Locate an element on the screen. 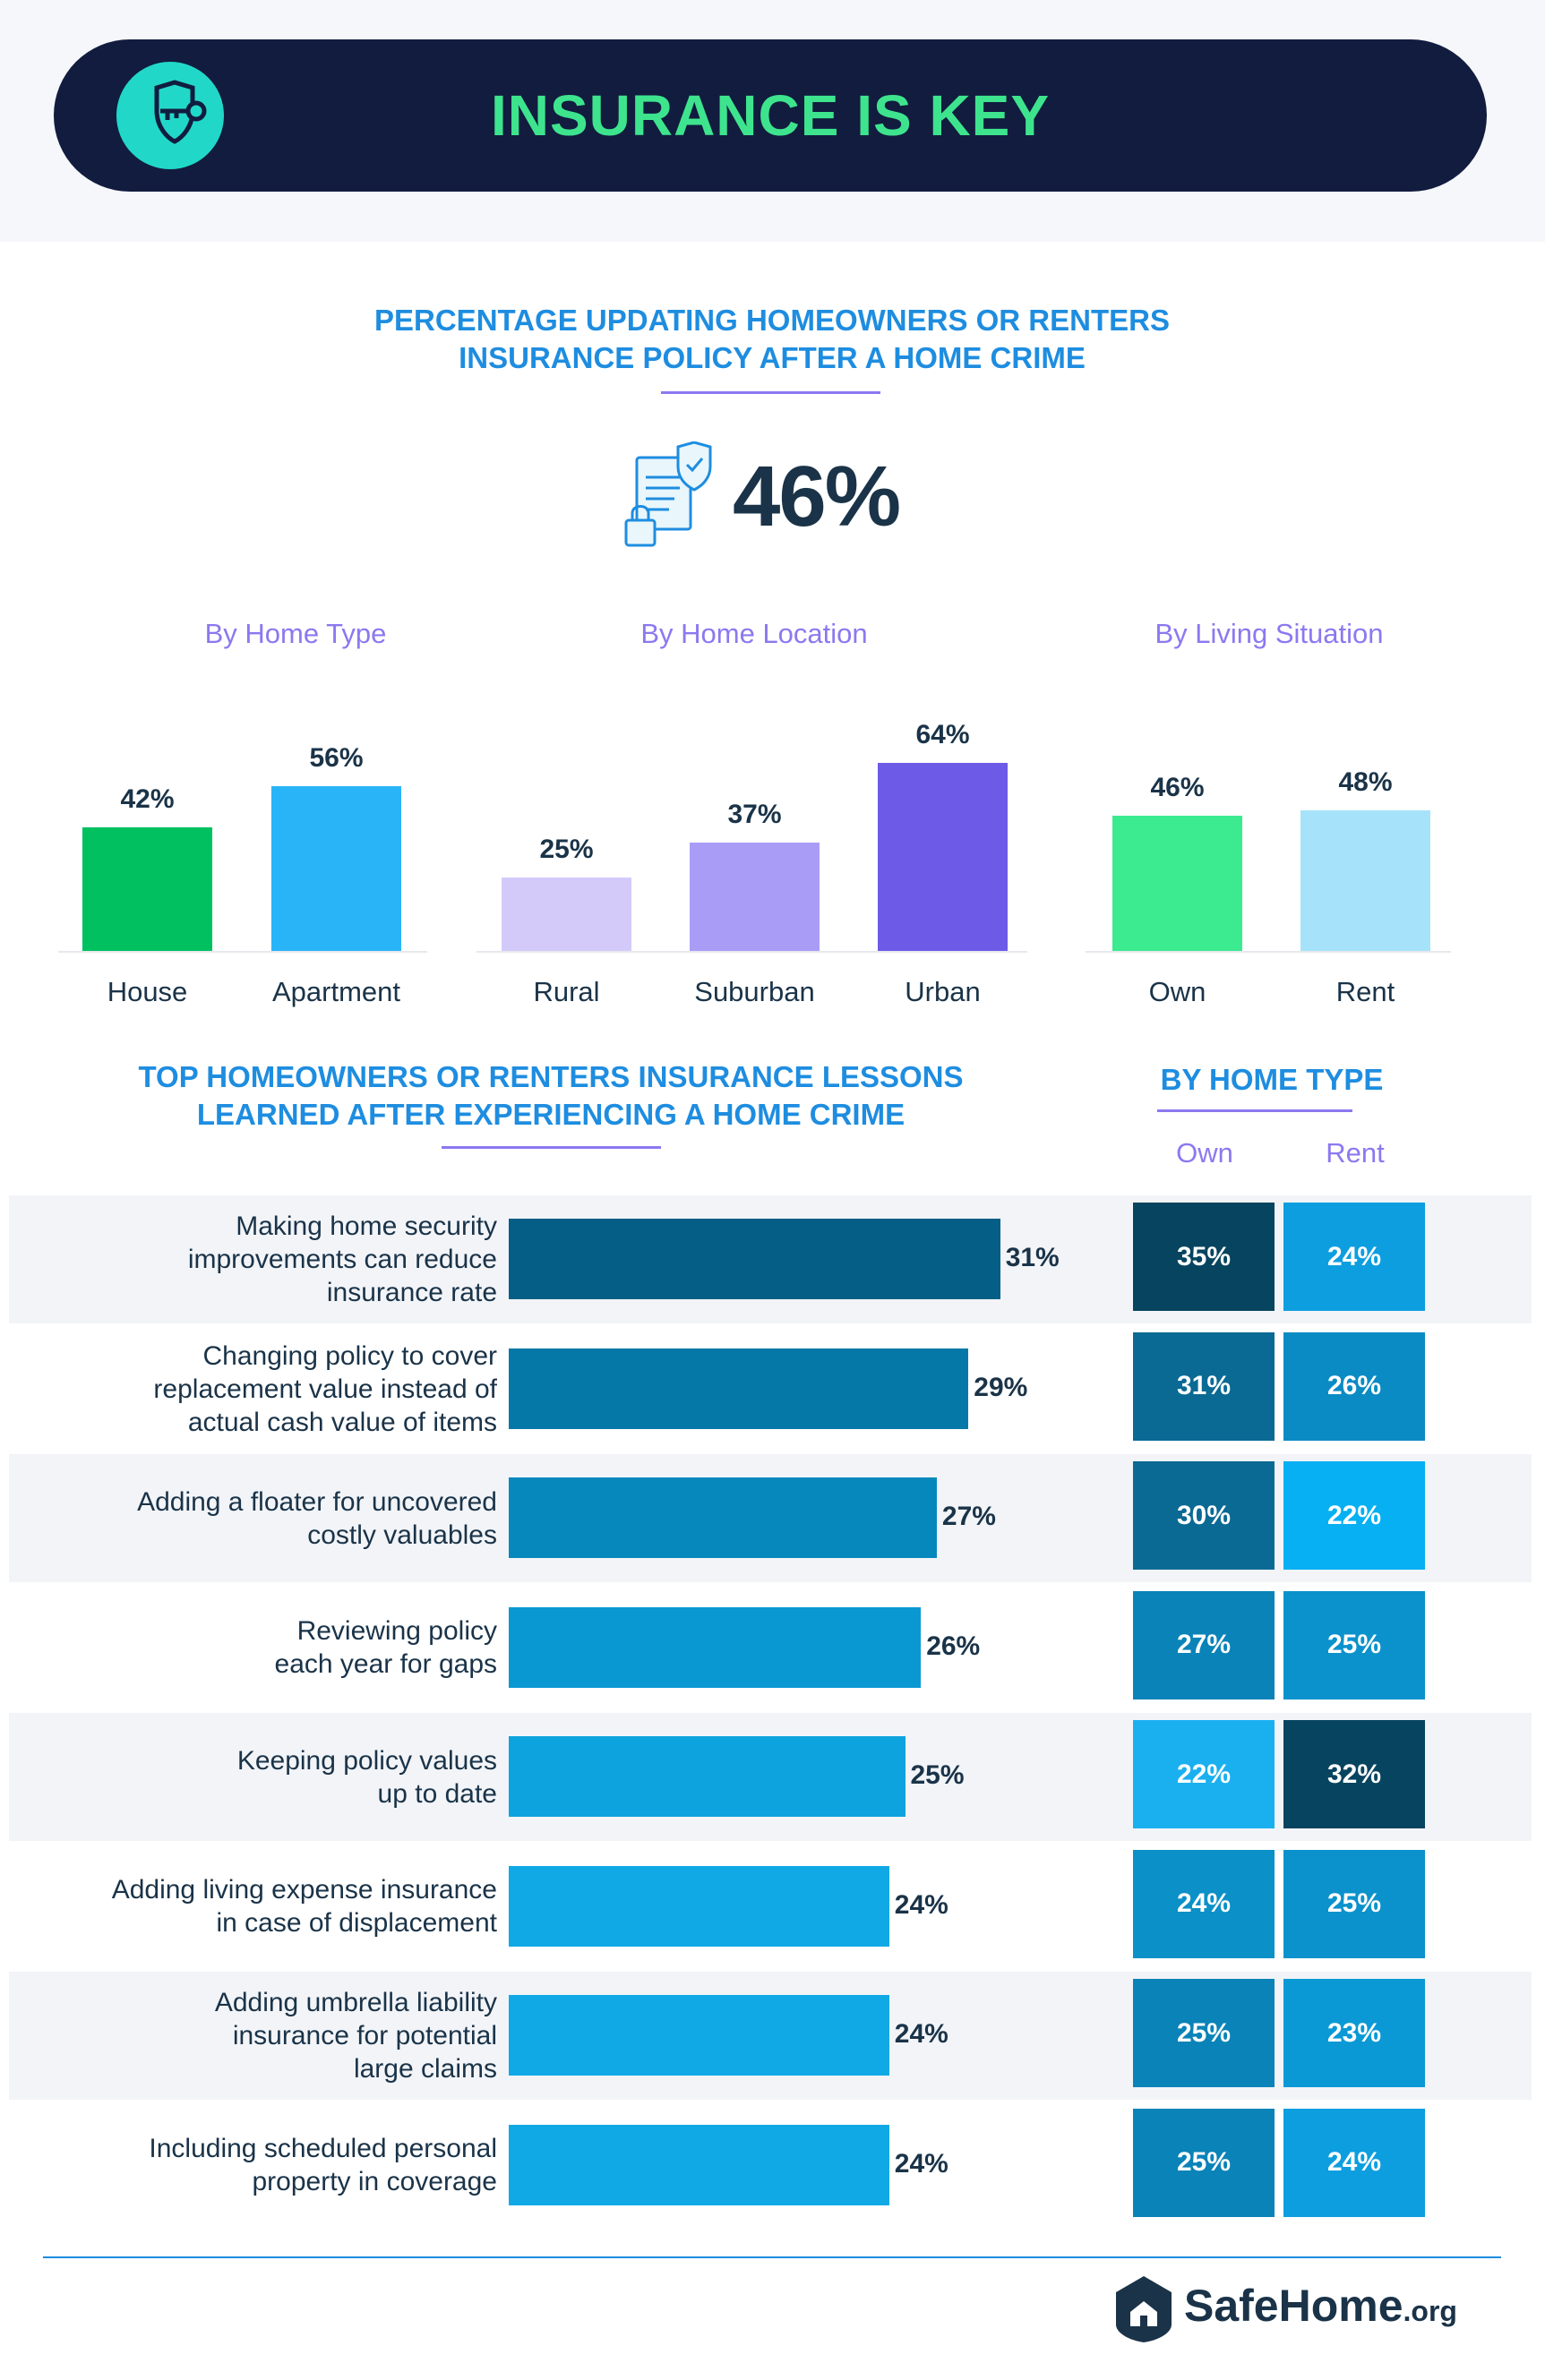 This screenshot has height=2380, width=1545. value-label-rural: 25% is located at coordinates (566, 849).